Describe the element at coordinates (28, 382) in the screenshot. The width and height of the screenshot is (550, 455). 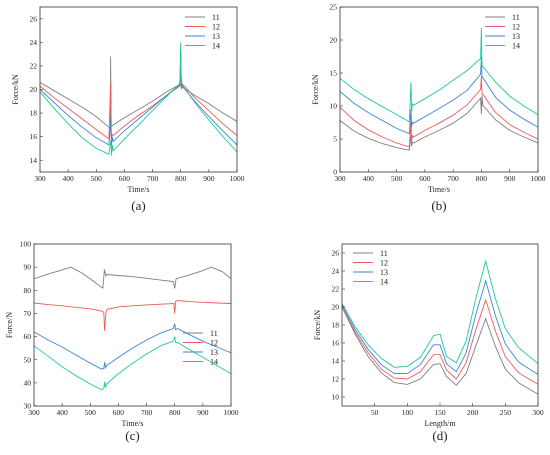
I see `y-tick-label: 40` at that location.